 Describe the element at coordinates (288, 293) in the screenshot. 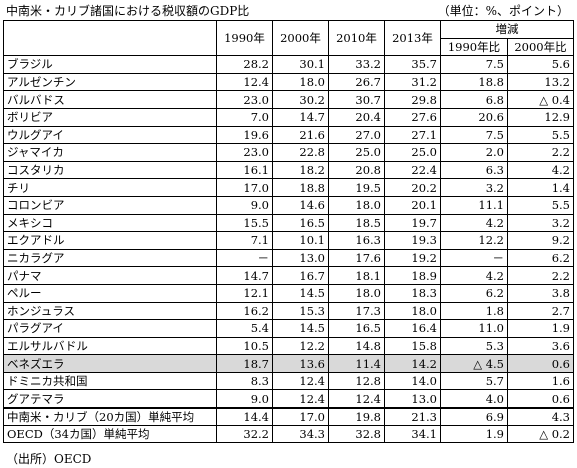

I see `table-row: ペルー 12.1 14.5 18.0 18.3 6.2 3.8` at that location.